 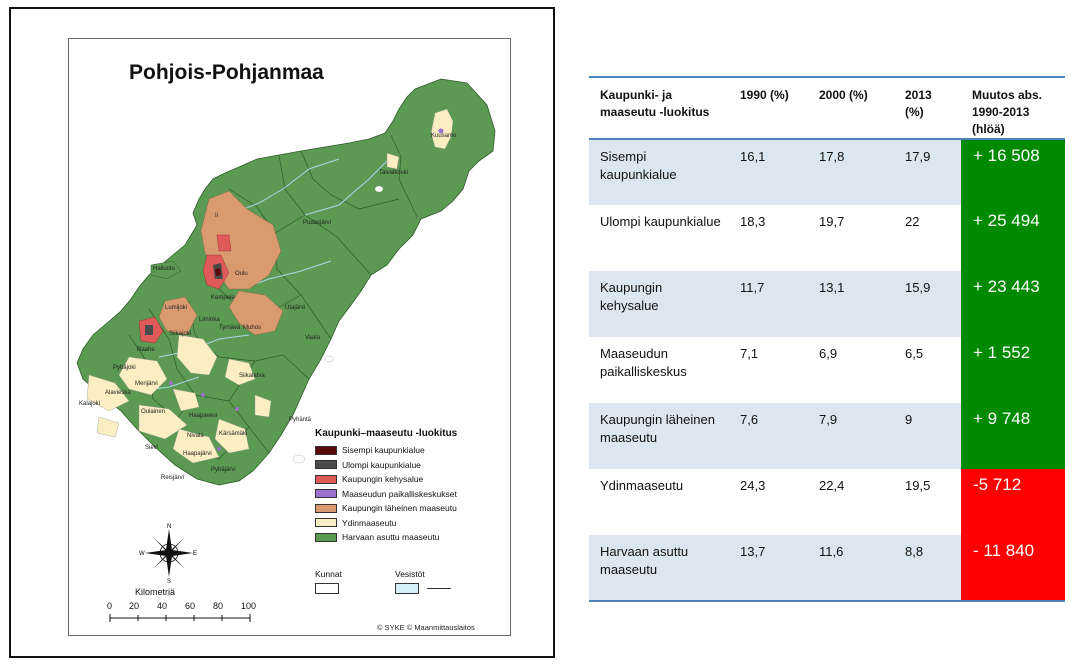 I want to click on cell-2013: 15,9, so click(x=927, y=304).